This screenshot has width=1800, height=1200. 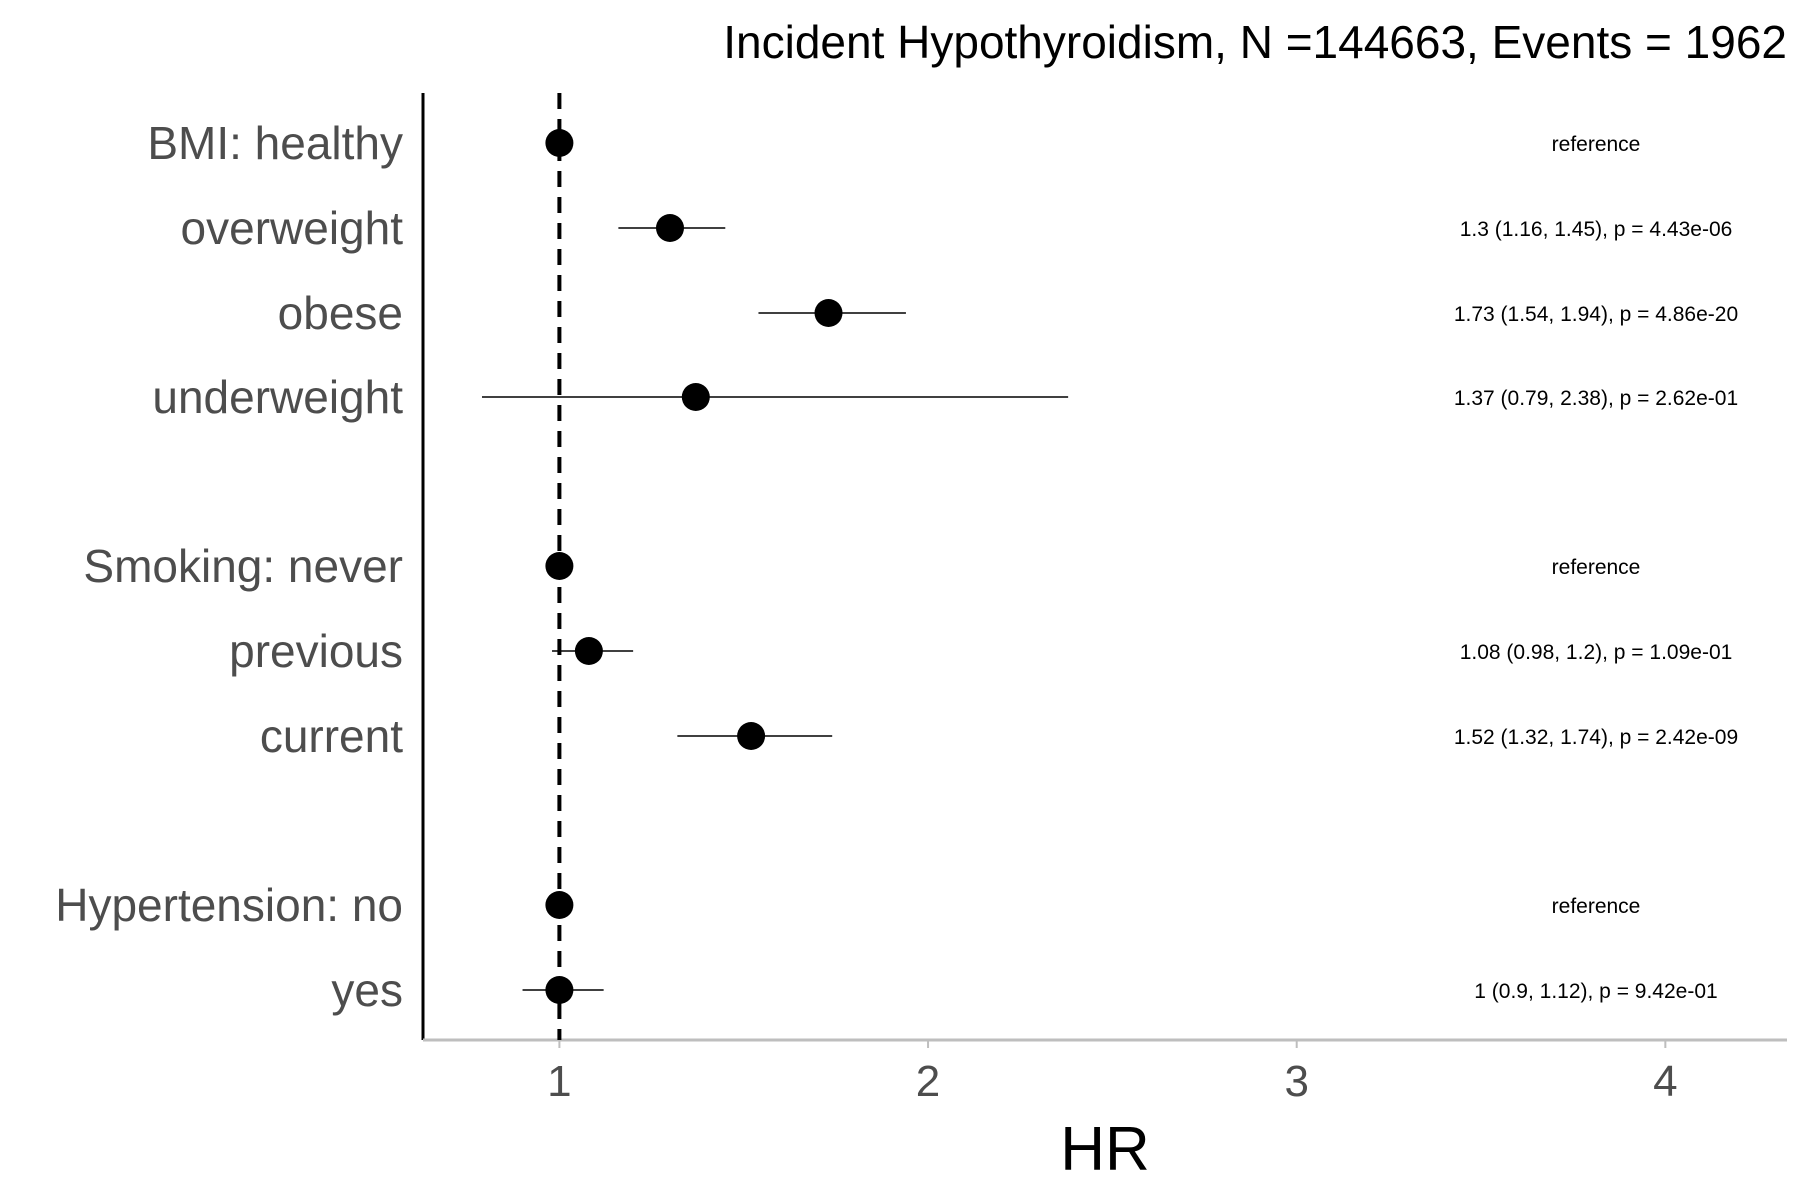 What do you see at coordinates (1596, 737) in the screenshot?
I see `row-annotation: 1.52 (1.32, 1.74), p = 2.42e-09` at bounding box center [1596, 737].